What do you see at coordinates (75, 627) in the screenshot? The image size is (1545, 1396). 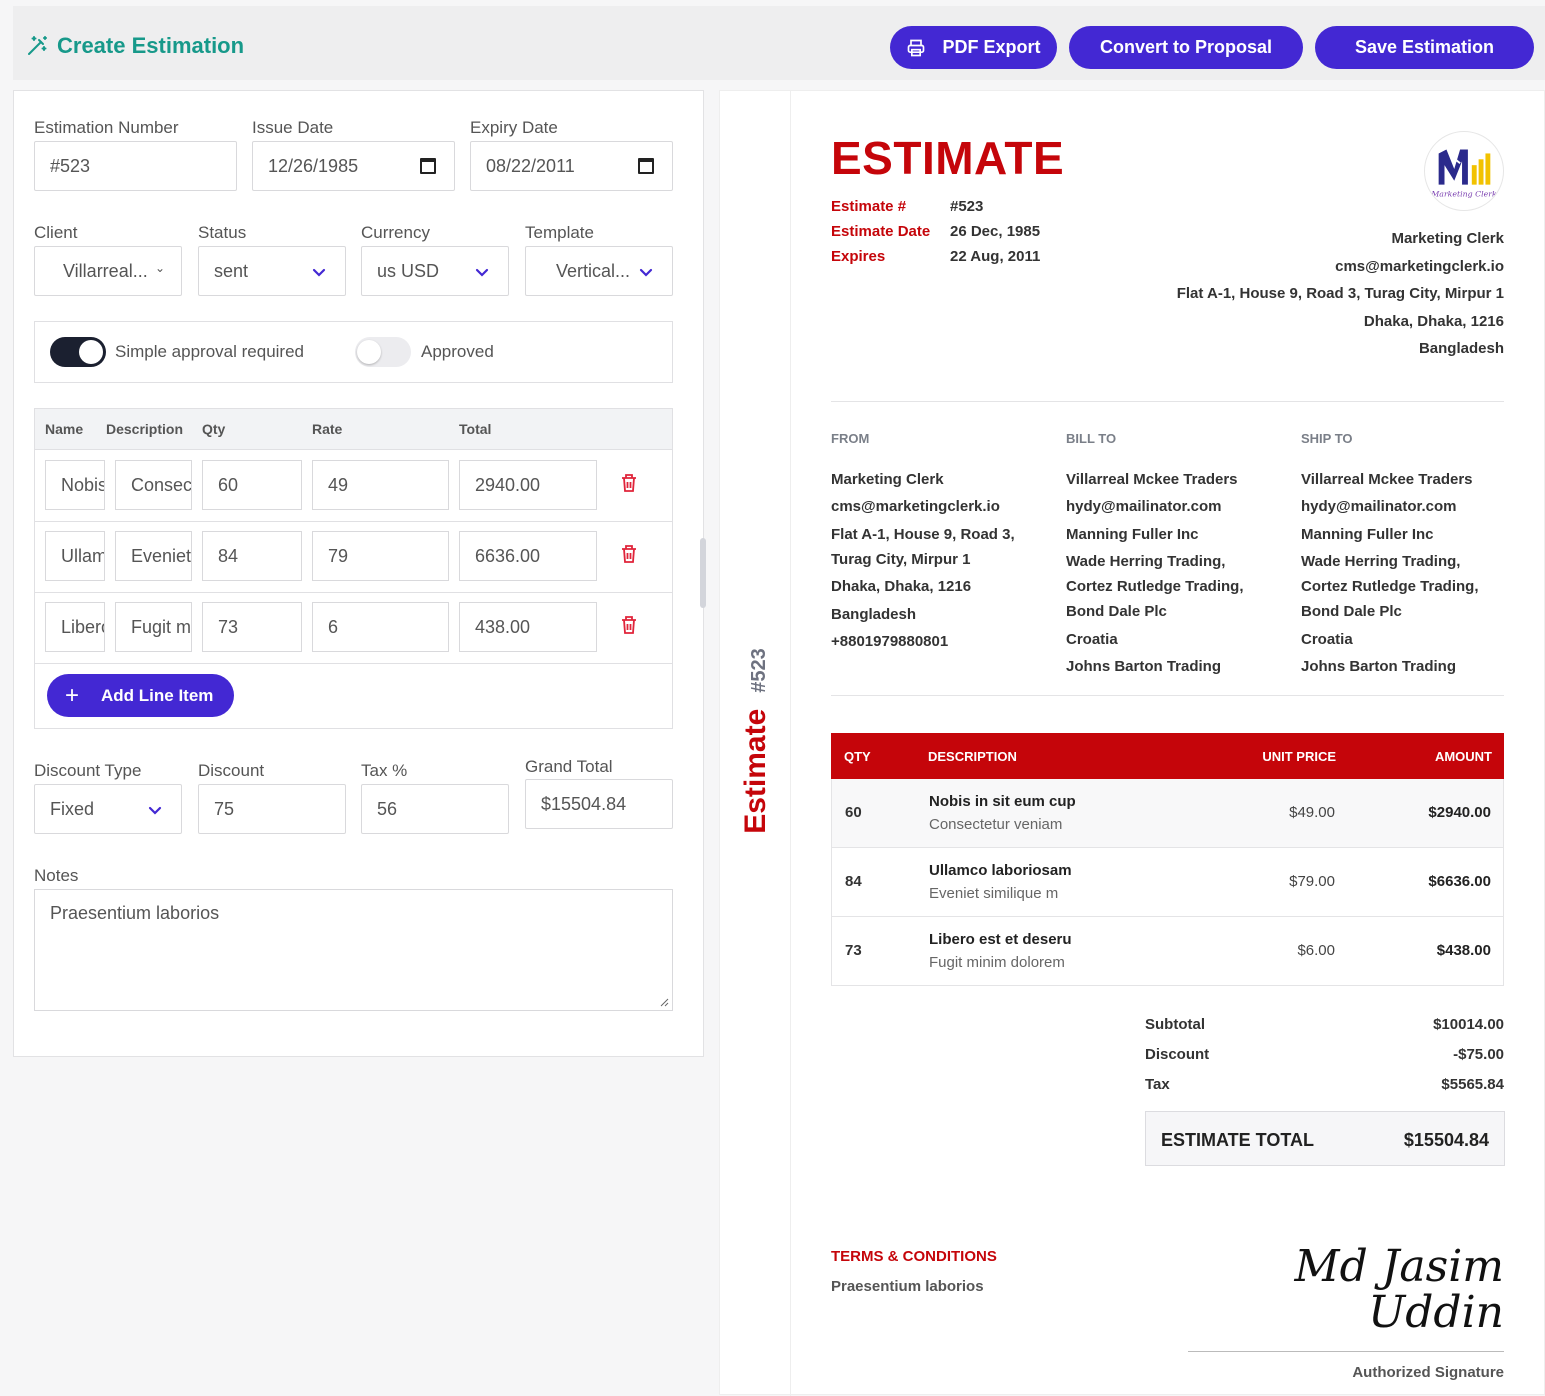 I see `item-name-input: Libero est et deseru` at bounding box center [75, 627].